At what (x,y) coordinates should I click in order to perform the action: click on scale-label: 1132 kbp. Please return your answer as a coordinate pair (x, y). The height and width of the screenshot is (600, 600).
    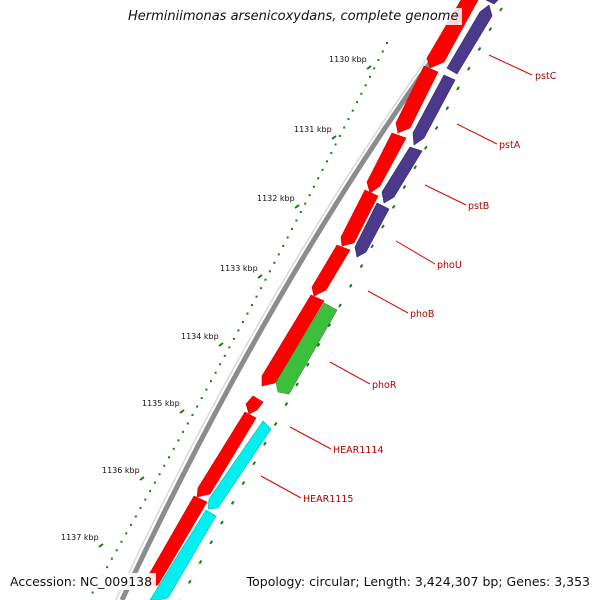
    Looking at the image, I should click on (276, 198).